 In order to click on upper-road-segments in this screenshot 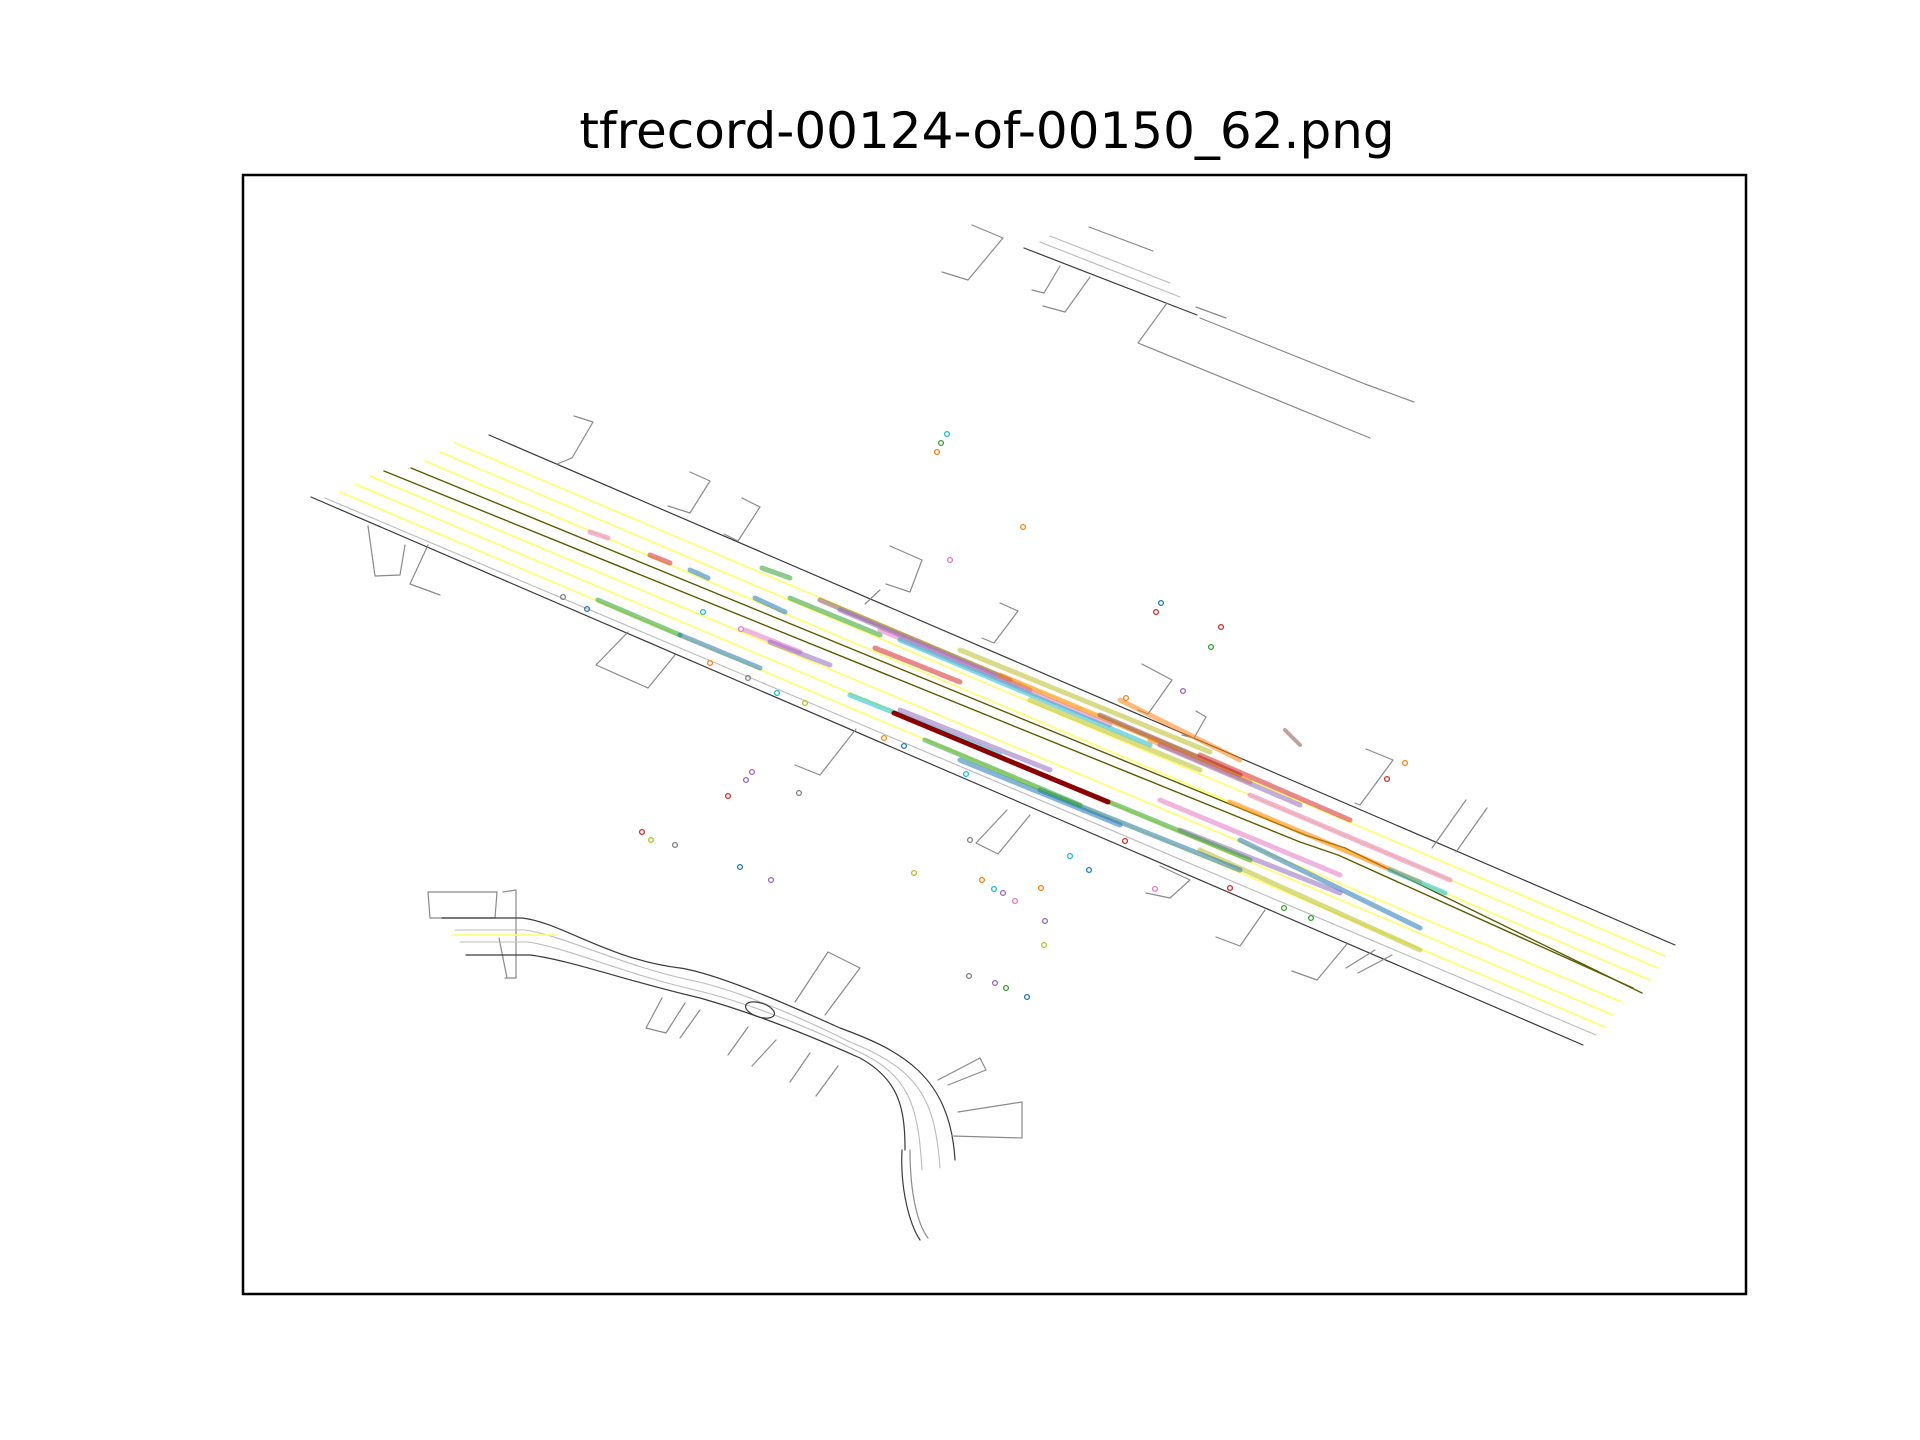, I will do `click(1178, 331)`.